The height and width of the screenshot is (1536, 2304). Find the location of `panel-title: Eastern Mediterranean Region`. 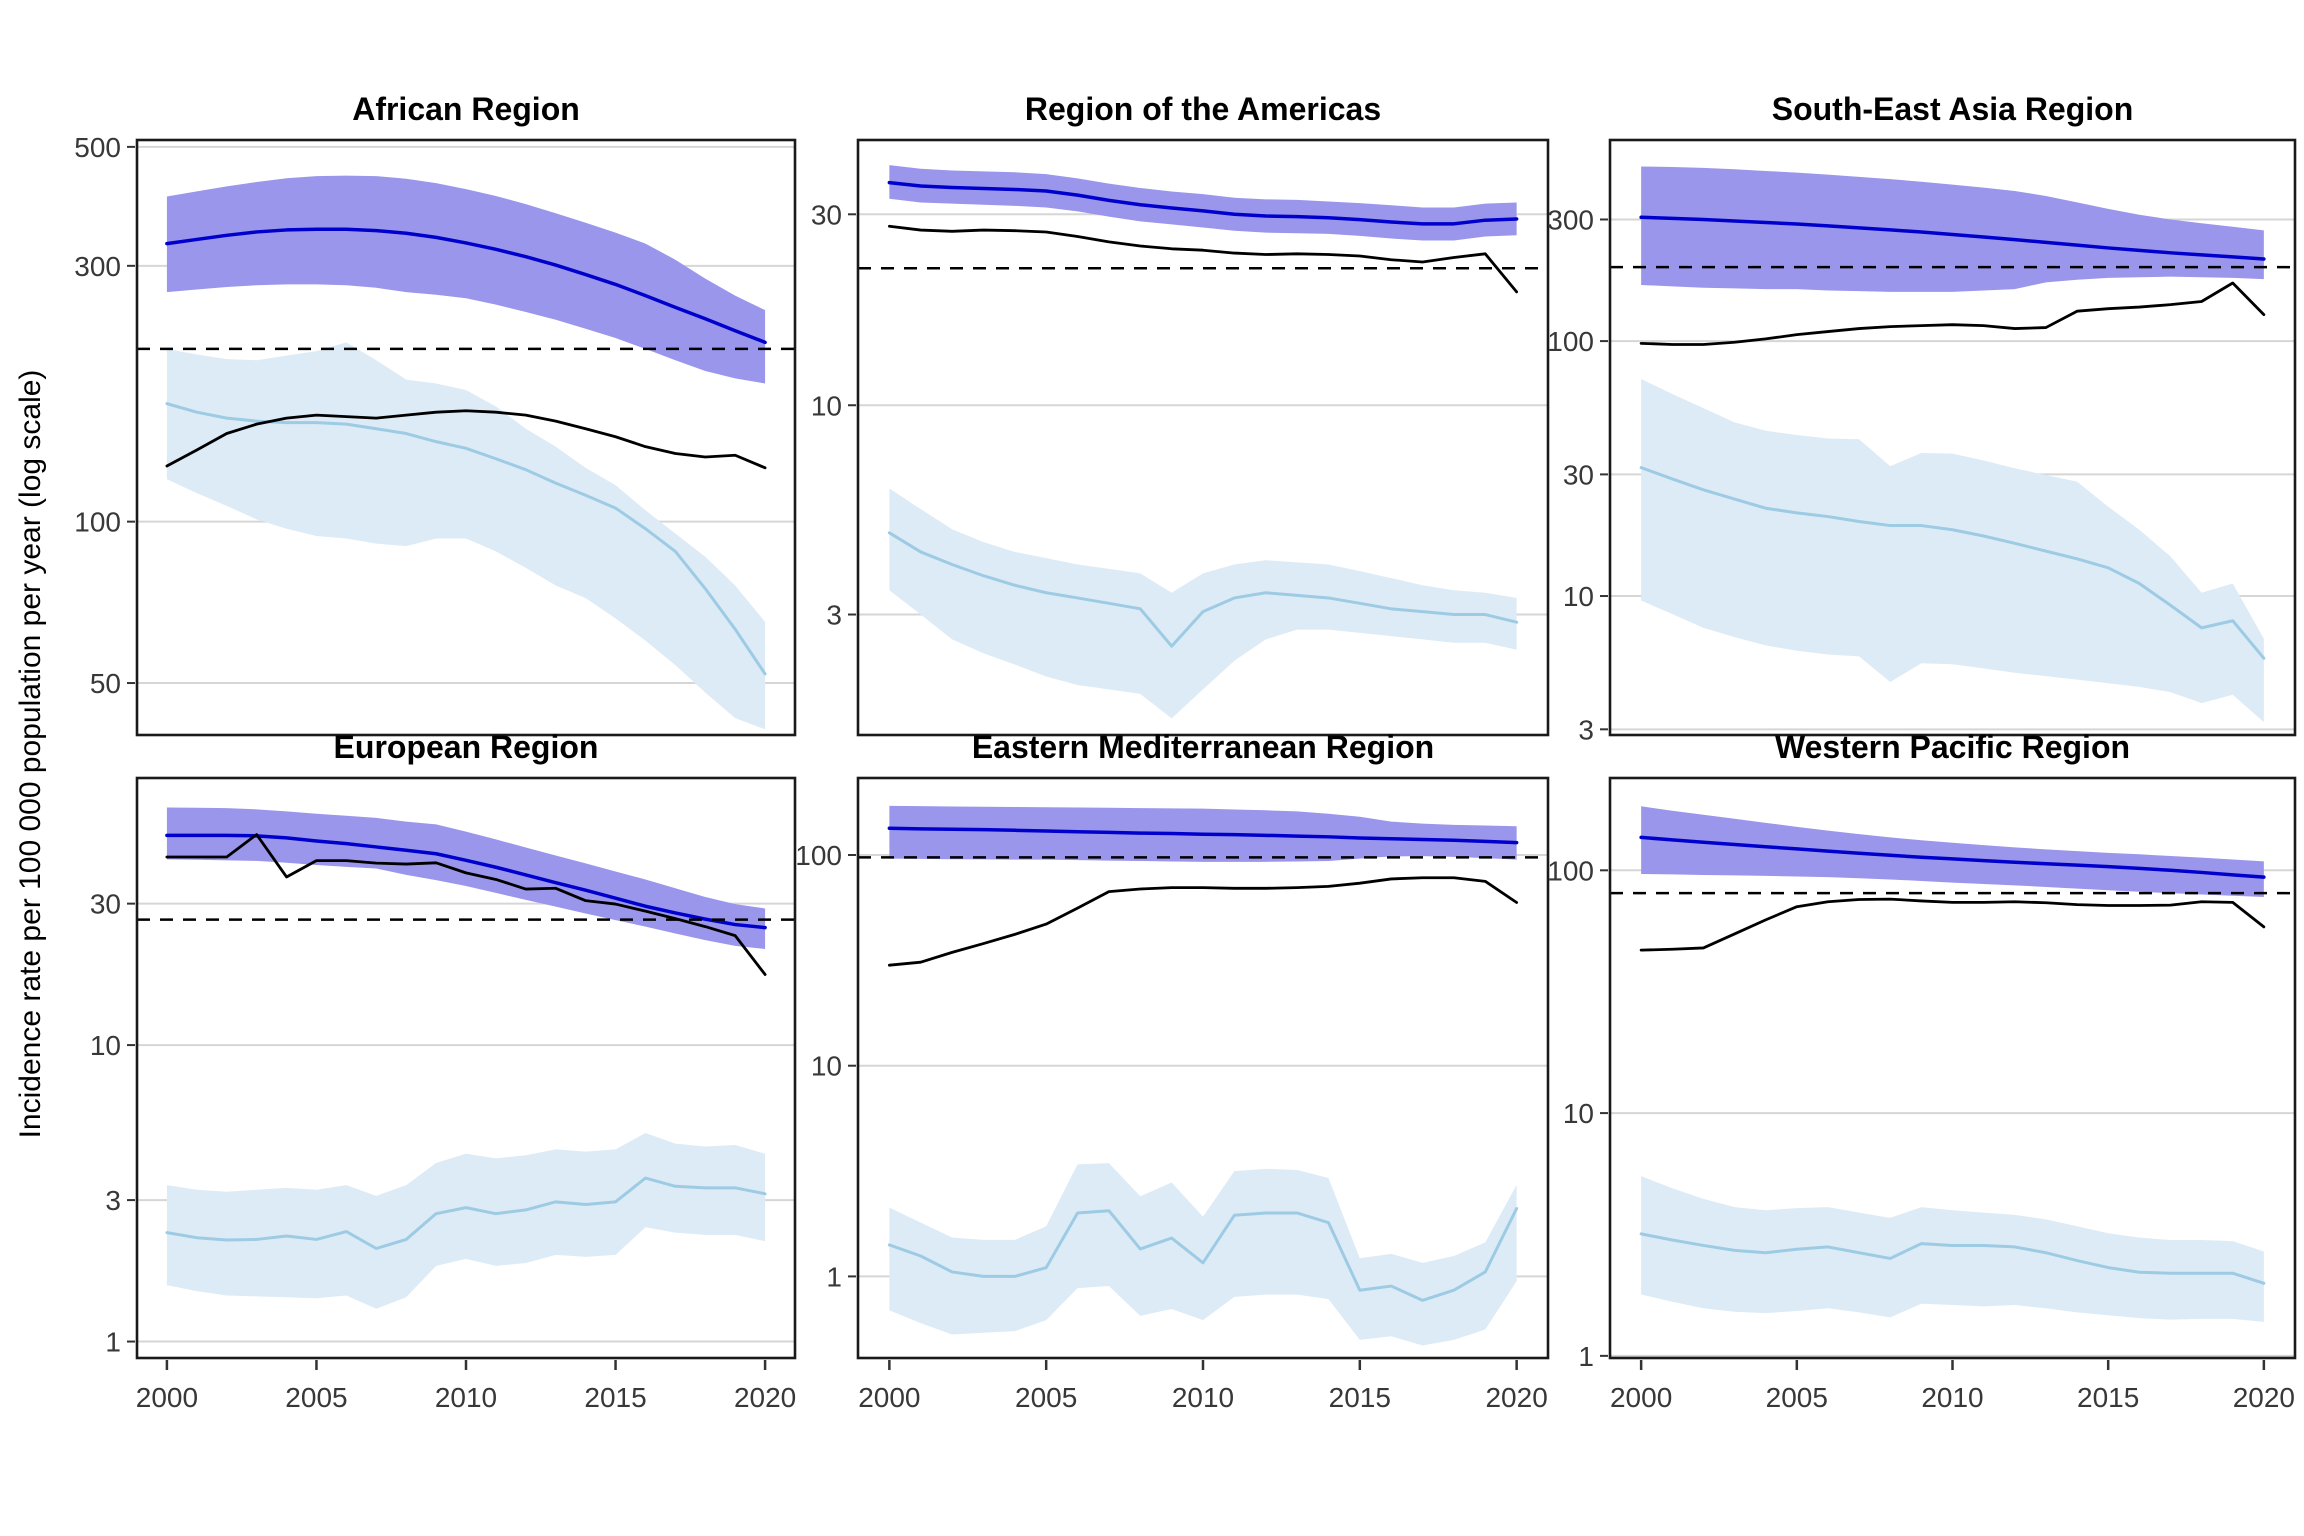

panel-title: Eastern Mediterranean Region is located at coordinates (1203, 747).